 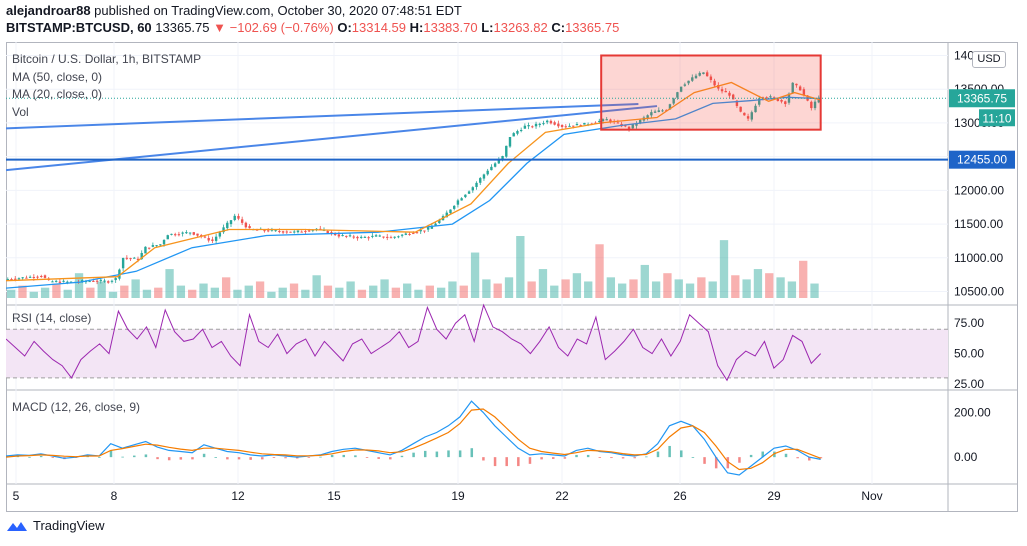 I want to click on legend-ma50: MA (50, close, 0), so click(x=57, y=77).